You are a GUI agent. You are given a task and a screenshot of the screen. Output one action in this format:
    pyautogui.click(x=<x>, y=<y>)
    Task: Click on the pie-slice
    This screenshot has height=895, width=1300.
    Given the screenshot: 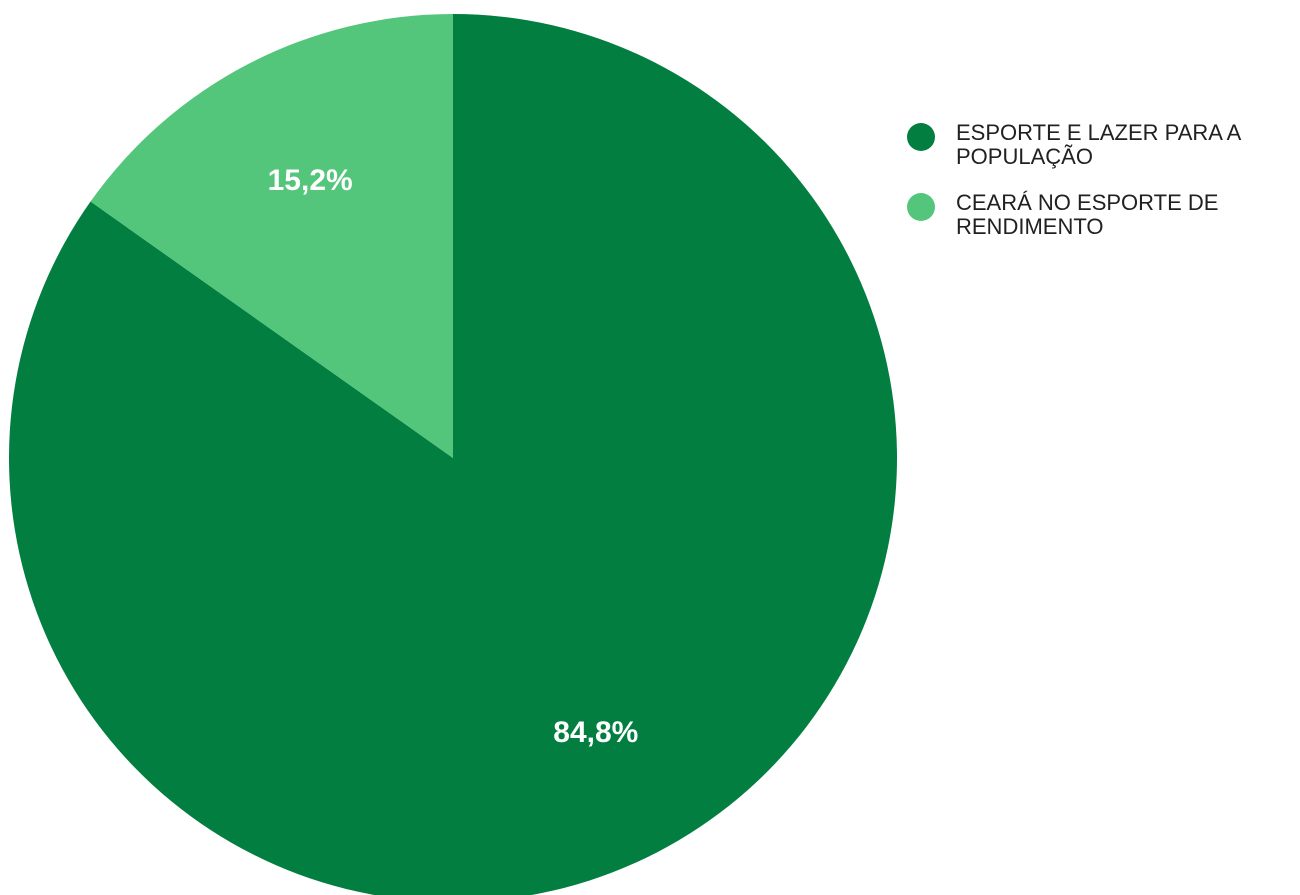 What is the action you would take?
    pyautogui.click(x=271, y=236)
    